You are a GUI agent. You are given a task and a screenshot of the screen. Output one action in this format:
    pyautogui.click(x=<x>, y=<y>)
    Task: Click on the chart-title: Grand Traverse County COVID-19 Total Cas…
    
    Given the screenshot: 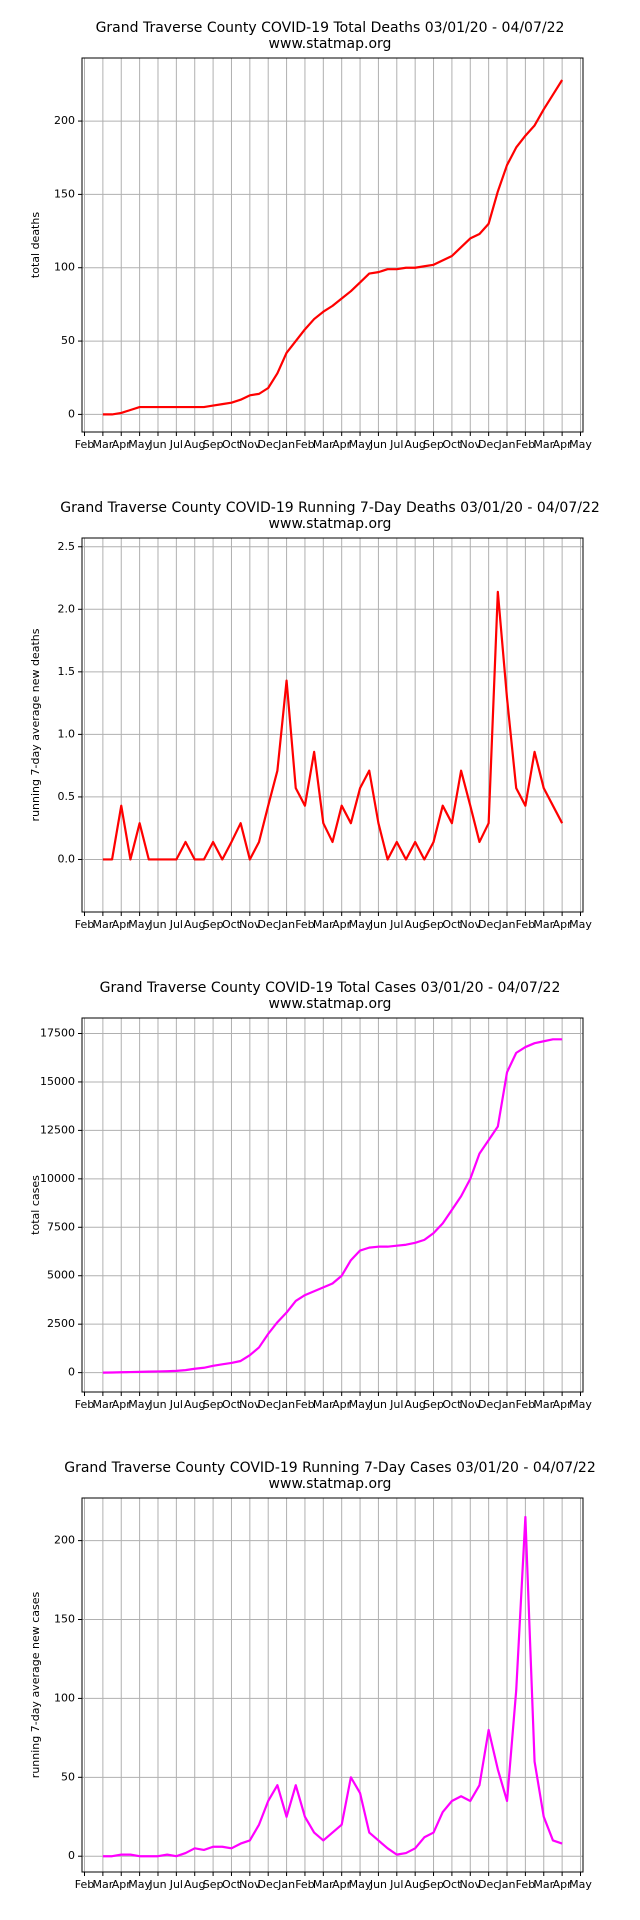 What is the action you would take?
    pyautogui.click(x=330, y=988)
    